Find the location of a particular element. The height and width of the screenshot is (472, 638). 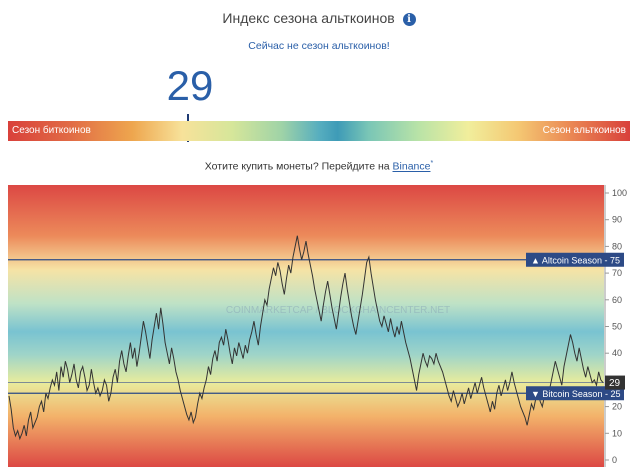

threshold-badge-text: ▼ Bitcoin Season - 25 is located at coordinates (575, 394).